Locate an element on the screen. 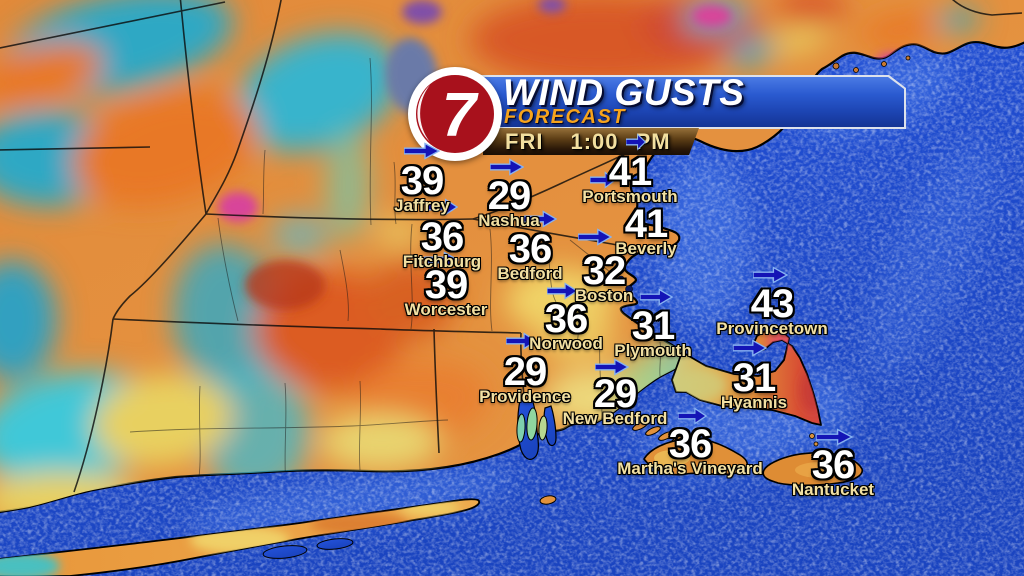 This screenshot has height=576, width=1024. channel-7-logo: 7 is located at coordinates (455, 114).